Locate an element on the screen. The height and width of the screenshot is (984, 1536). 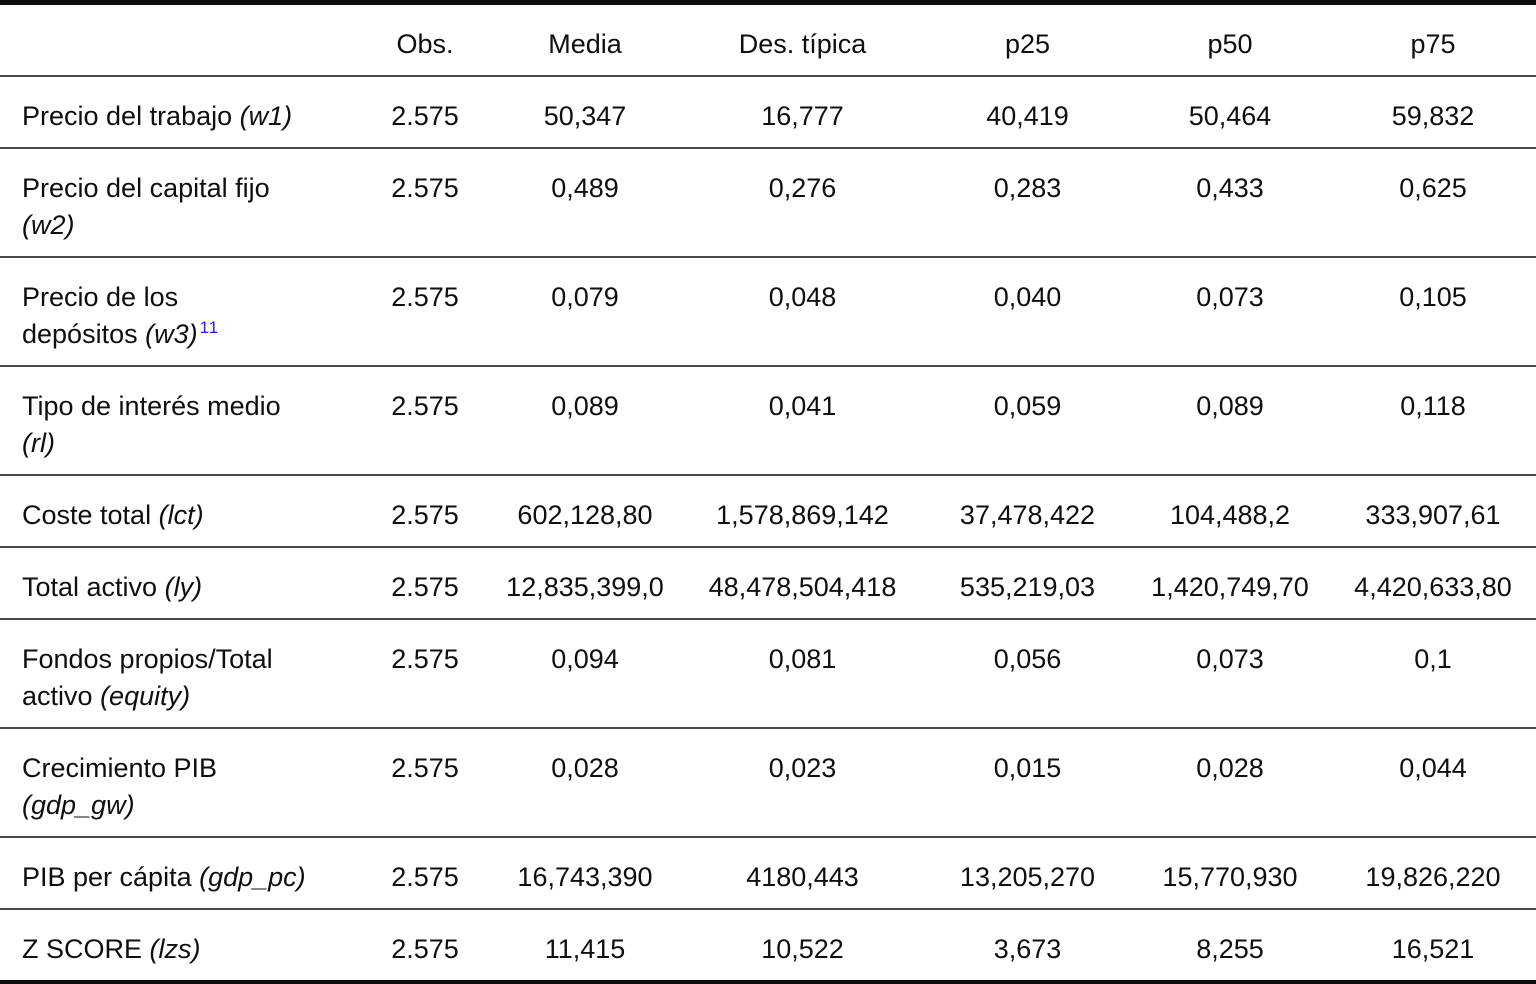
cell-media: 0,489 is located at coordinates (585, 188).